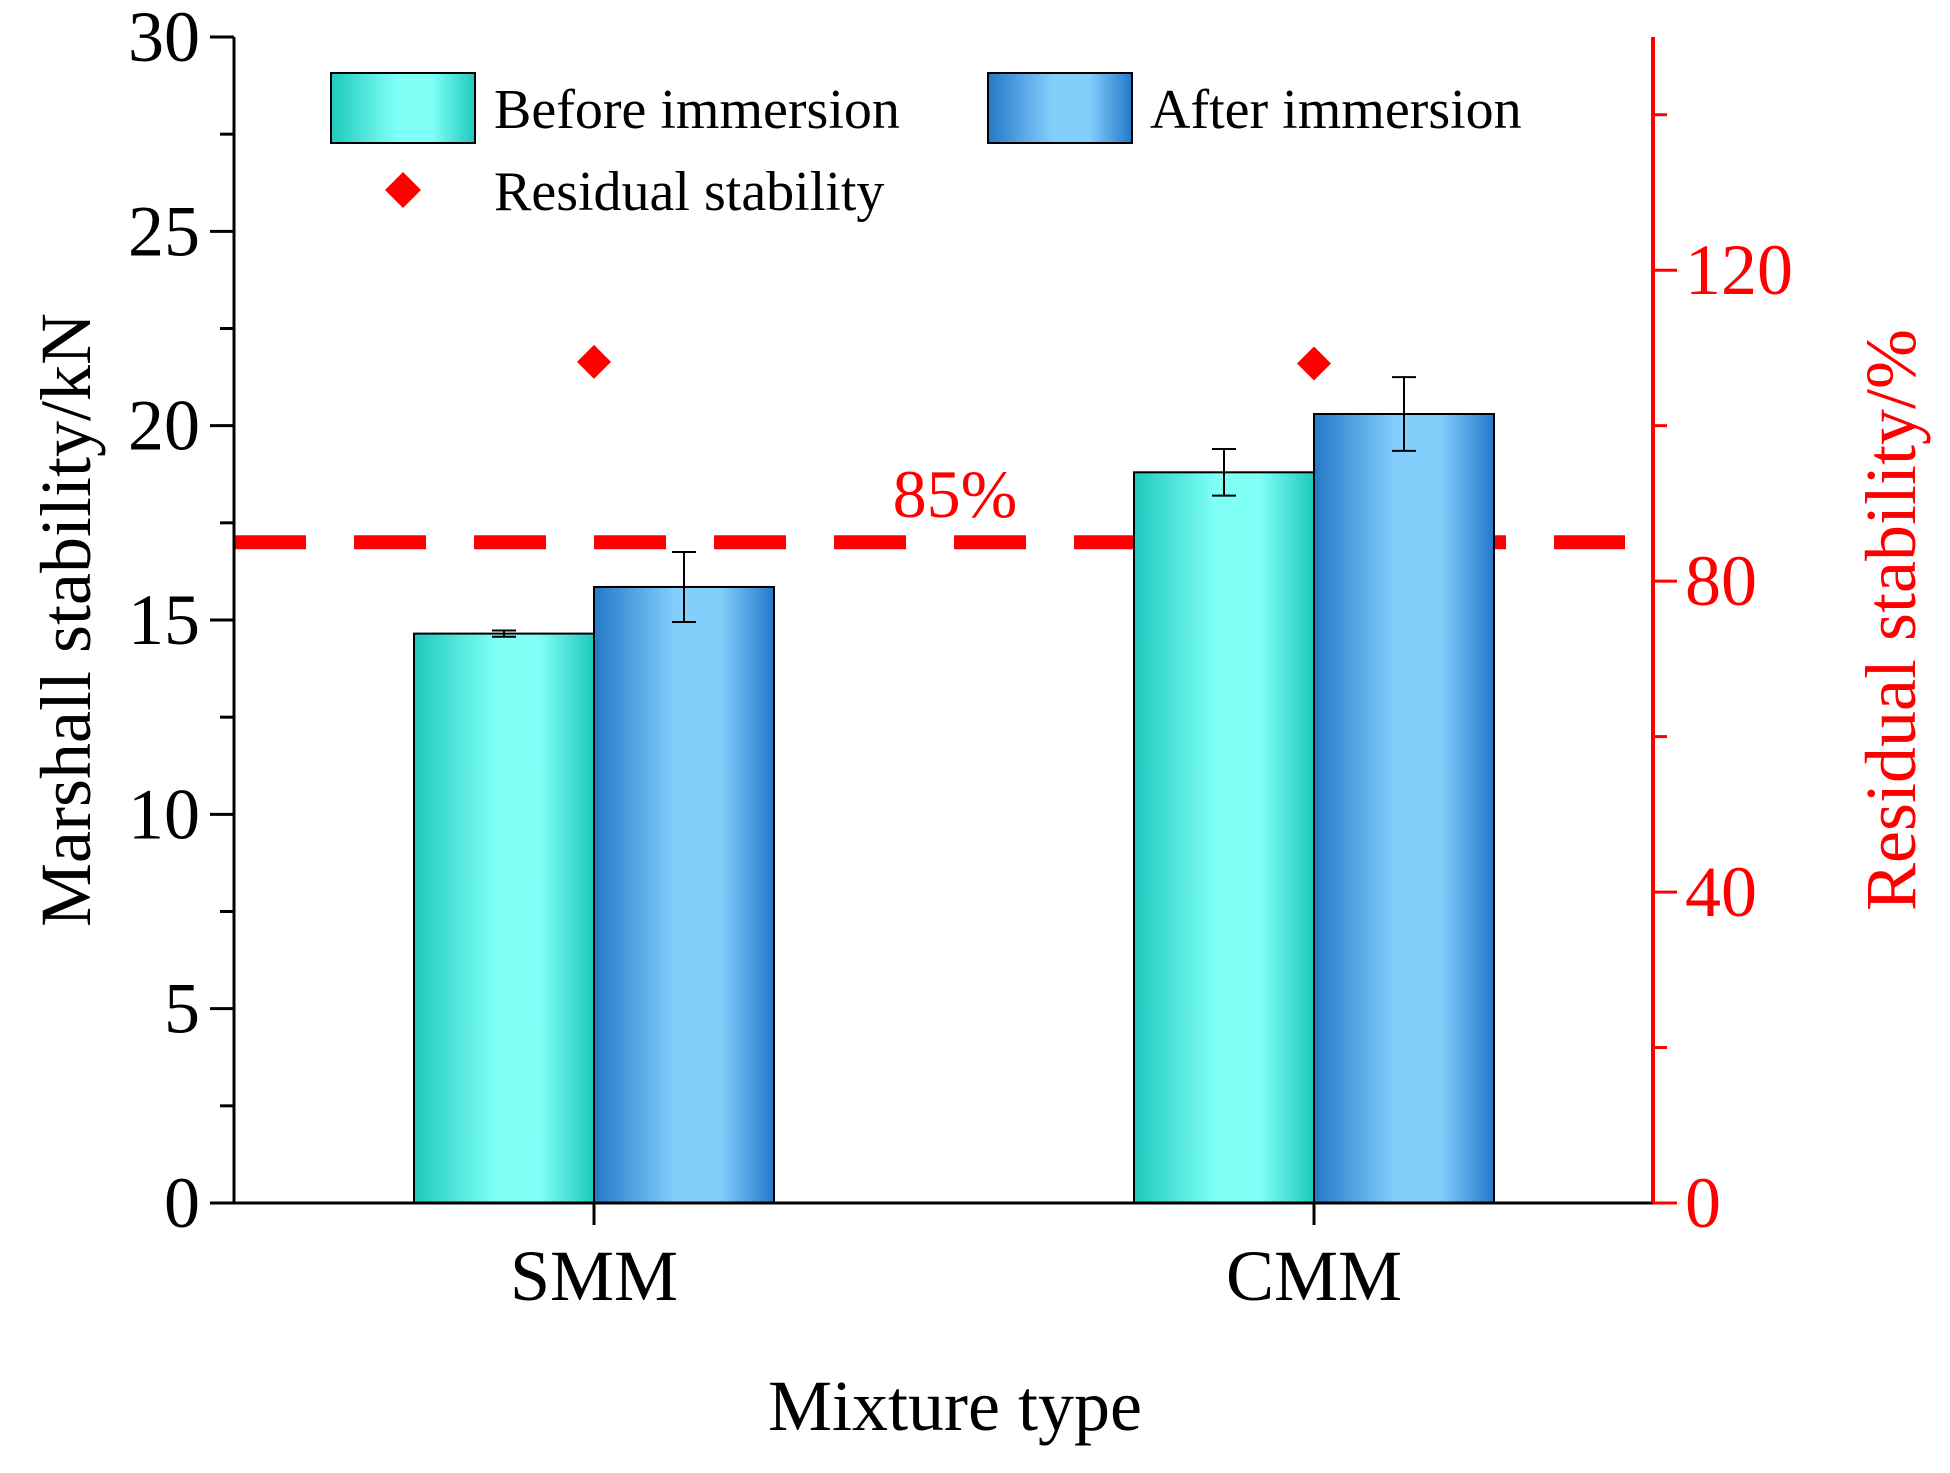 The width and height of the screenshot is (1950, 1473). Describe the element at coordinates (164, 814) in the screenshot. I see `y-tick-label: 10` at that location.